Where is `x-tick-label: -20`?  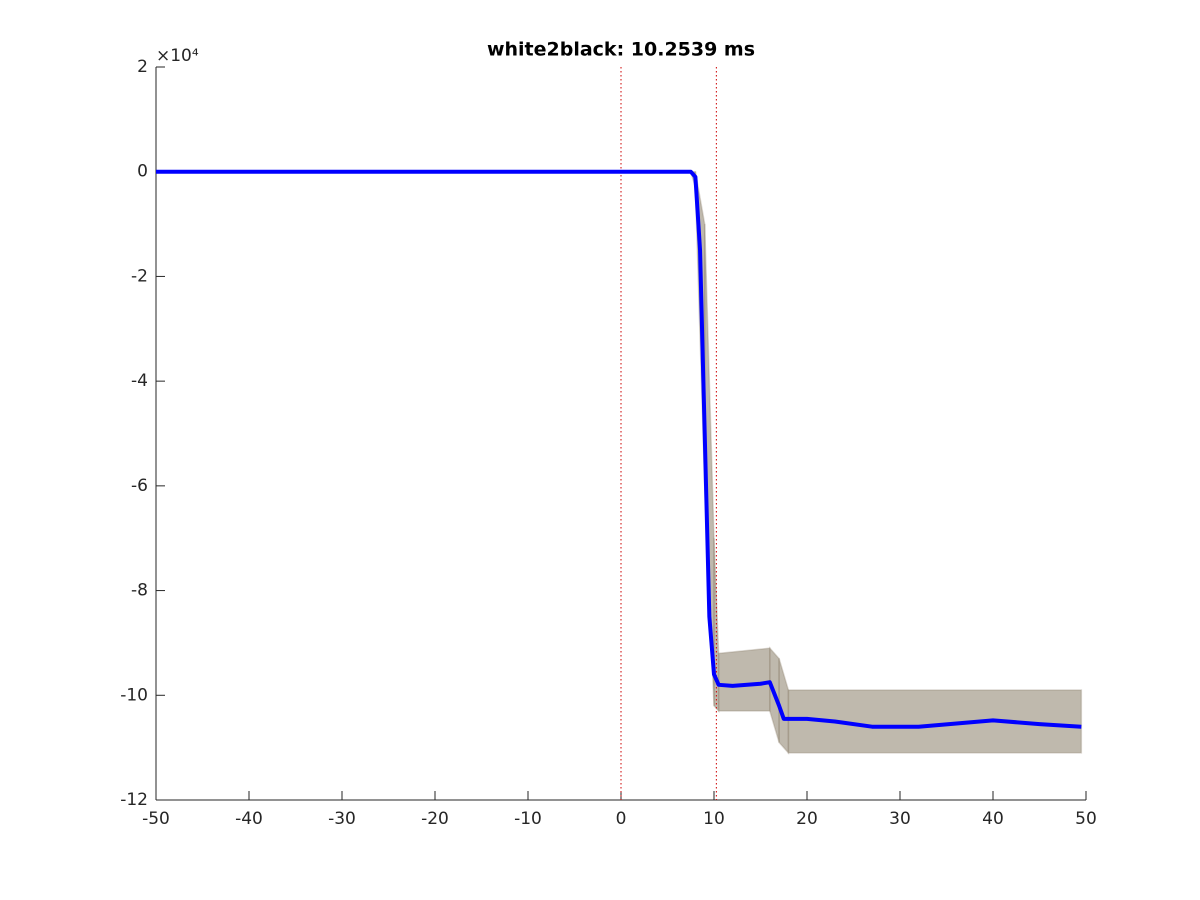 x-tick-label: -20 is located at coordinates (435, 819).